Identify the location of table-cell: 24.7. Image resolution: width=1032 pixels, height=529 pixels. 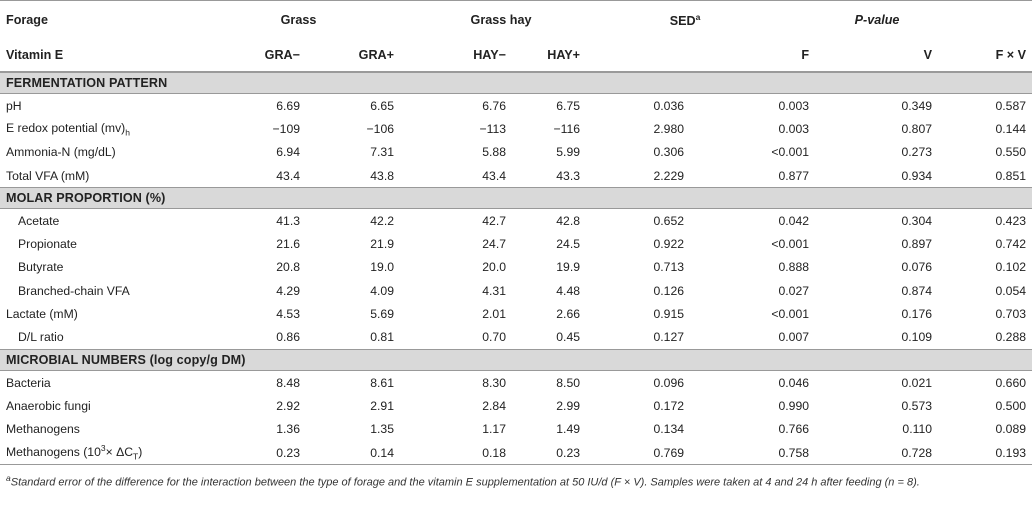
(494, 244).